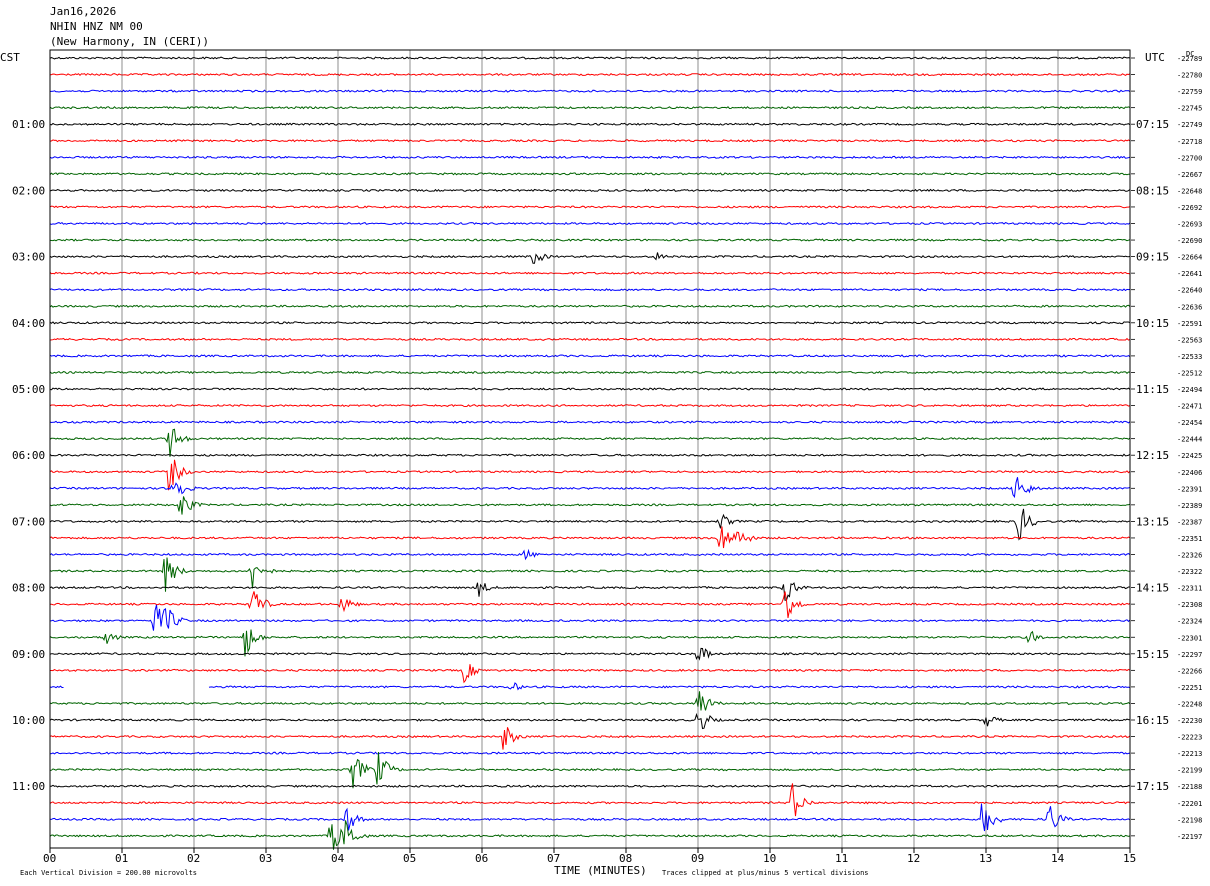  Describe the element at coordinates (1189, 721) in the screenshot. I see `dc-value-label: -22230` at that location.